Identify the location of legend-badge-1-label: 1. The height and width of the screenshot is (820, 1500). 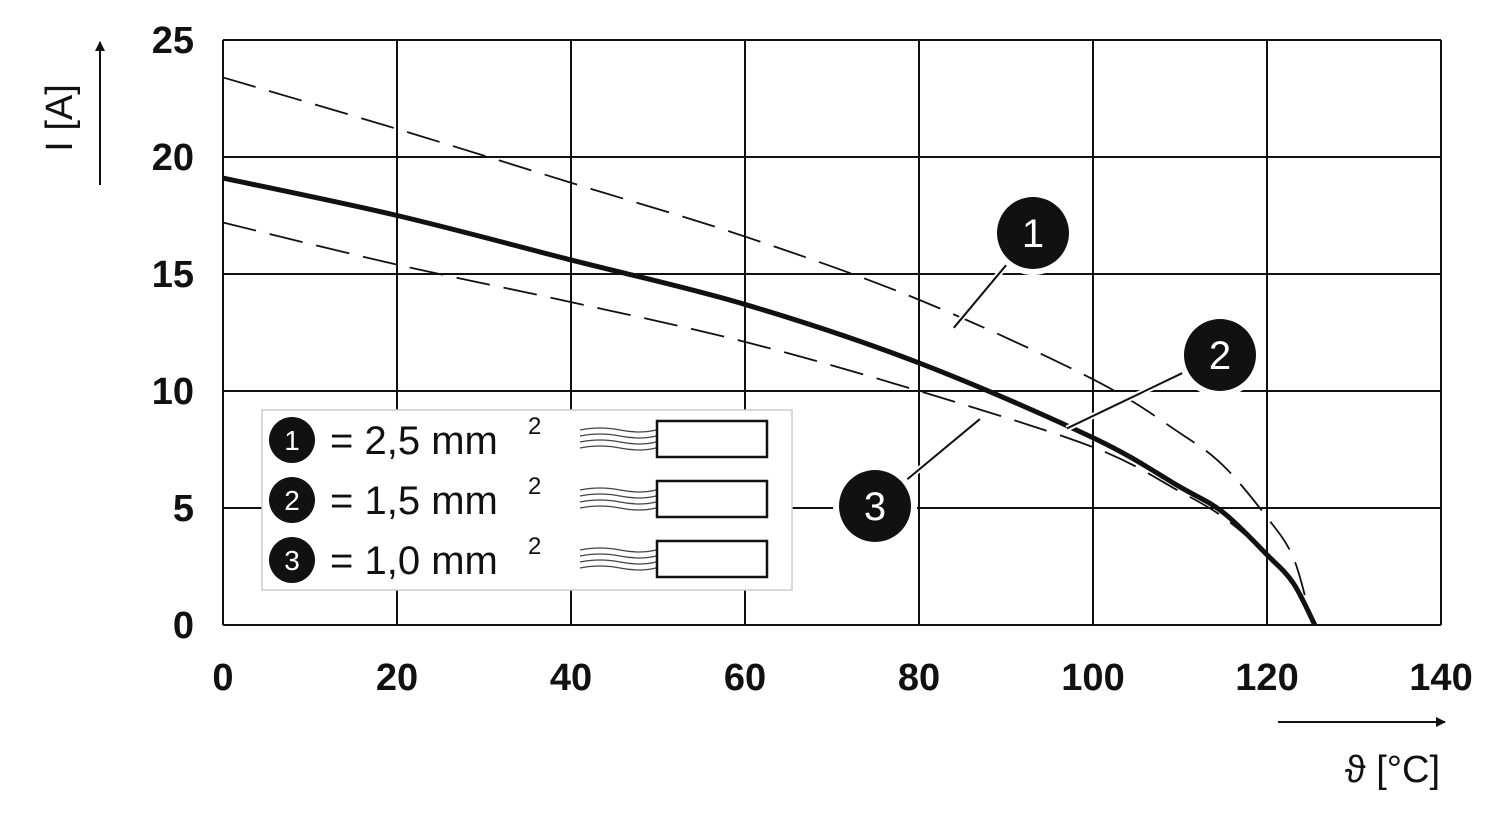
(292, 440).